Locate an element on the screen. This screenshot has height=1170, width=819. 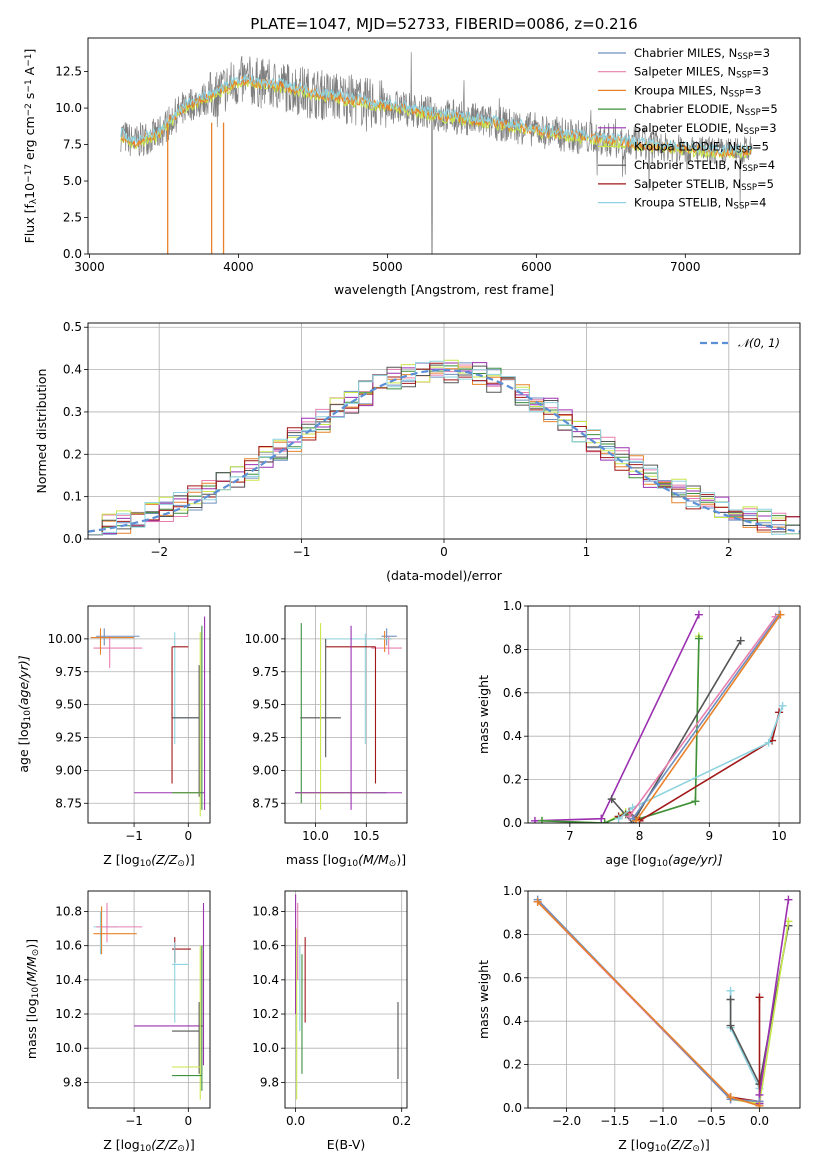
legend-entry: Chabrier MILES, NSSP=3 is located at coordinates (702, 54).